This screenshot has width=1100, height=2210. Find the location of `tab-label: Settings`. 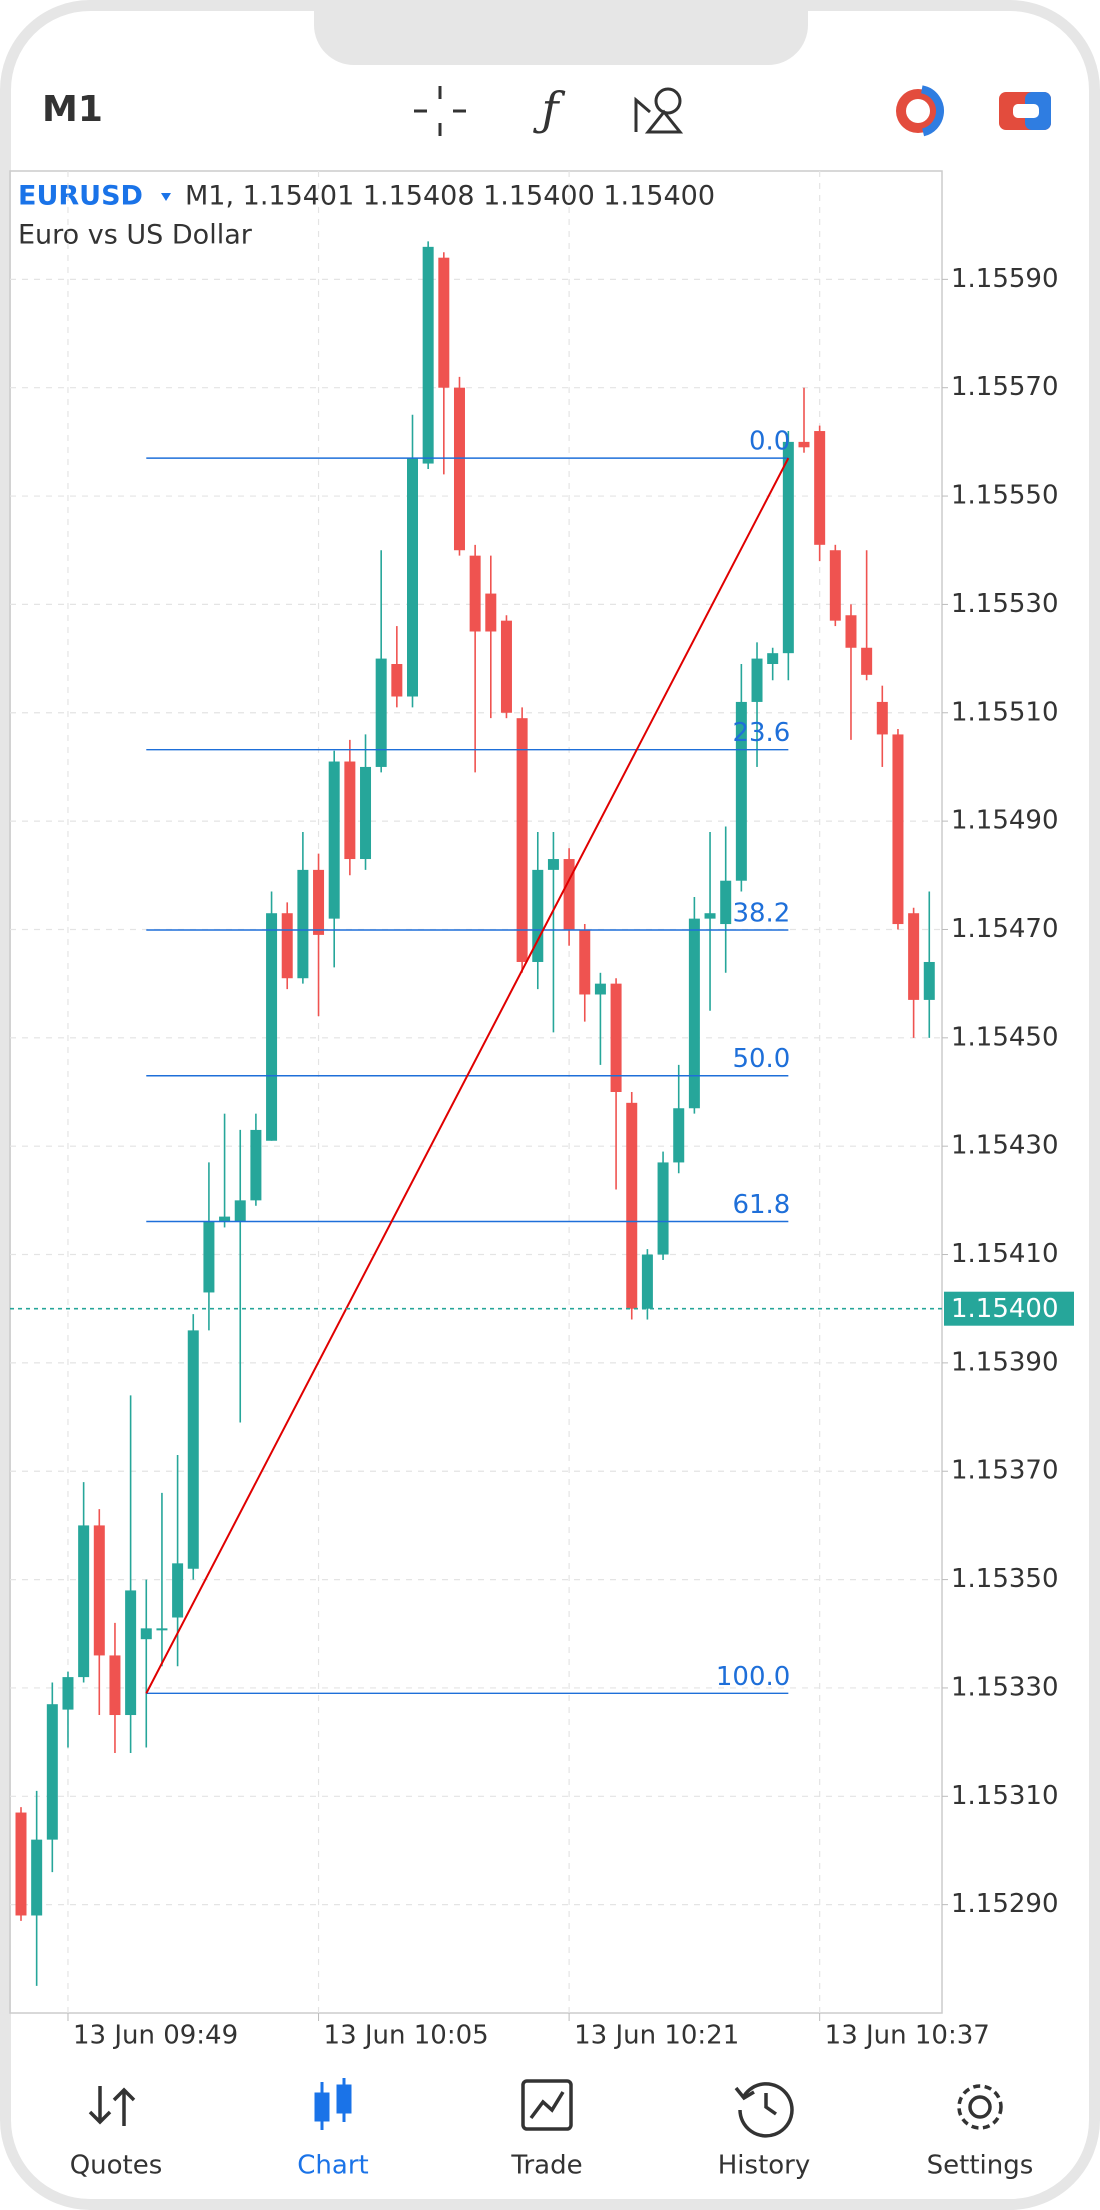

tab-label: Settings is located at coordinates (980, 2166).